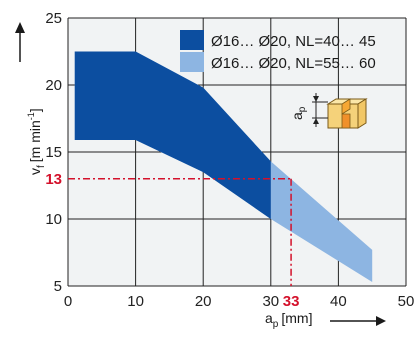 The image size is (420, 345). Describe the element at coordinates (325, 320) in the screenshot. I see `x-axis-title: ap [mm]` at that location.